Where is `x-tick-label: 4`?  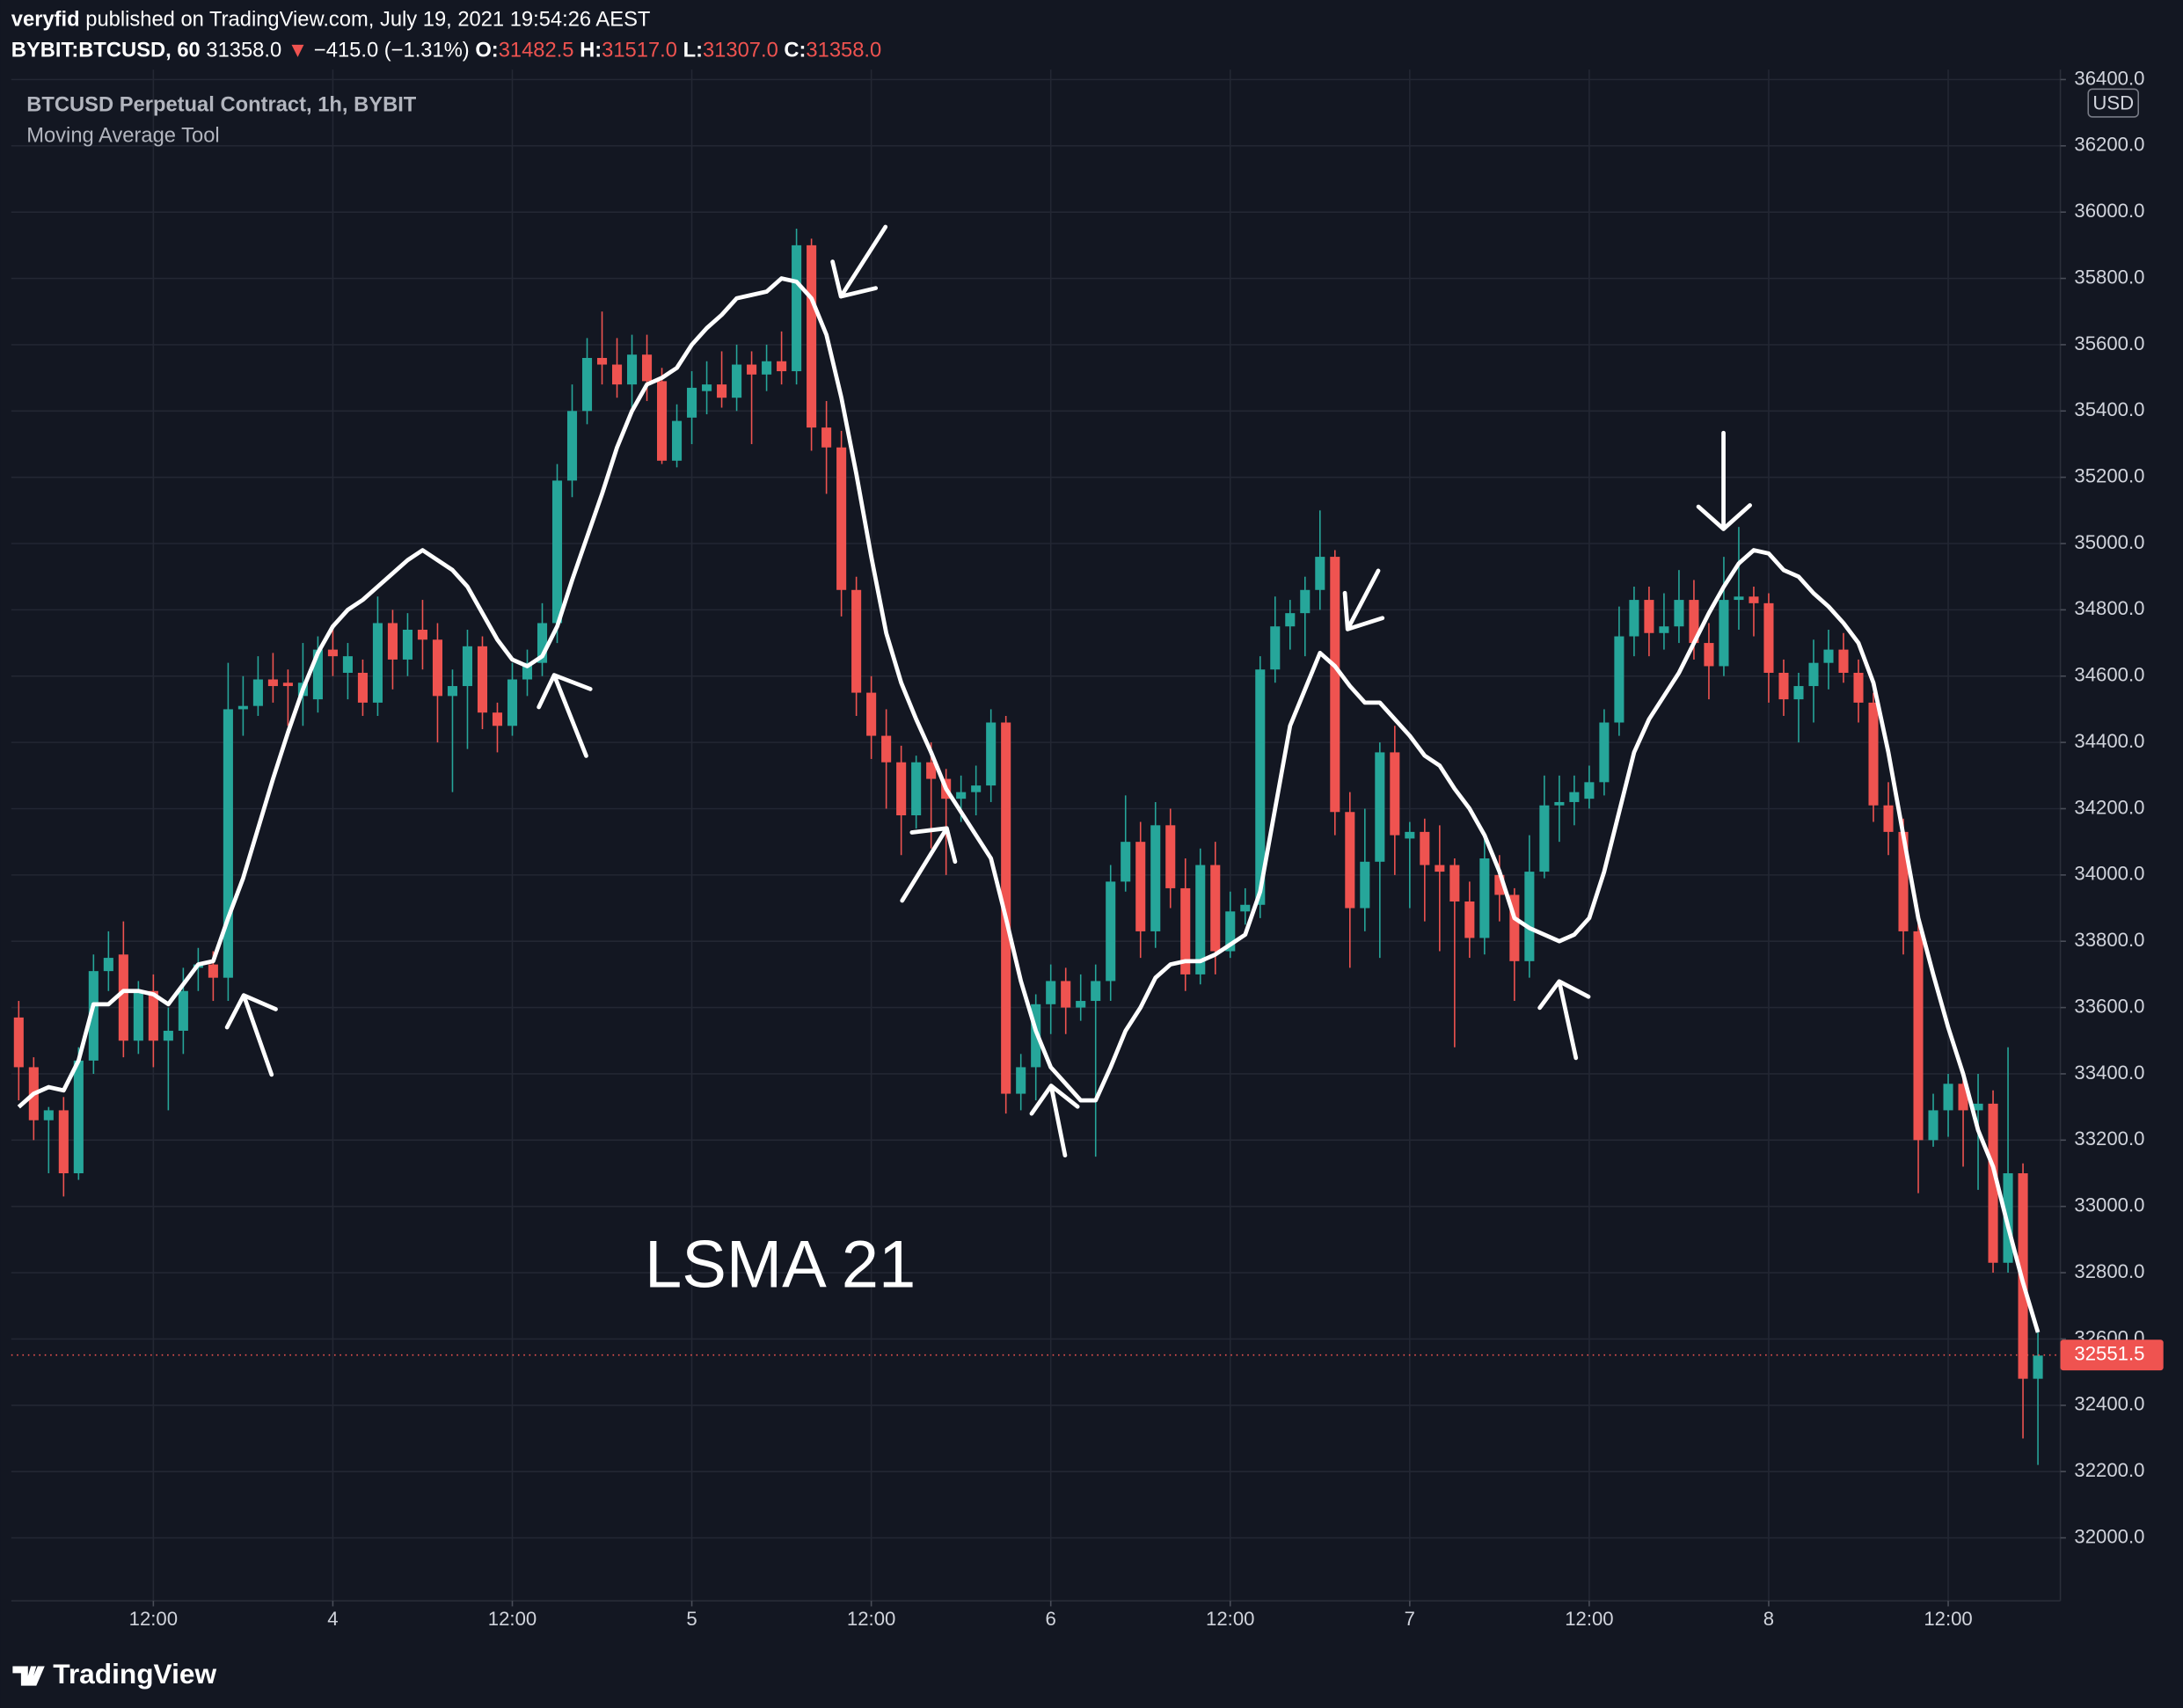 x-tick-label: 4 is located at coordinates (332, 1619).